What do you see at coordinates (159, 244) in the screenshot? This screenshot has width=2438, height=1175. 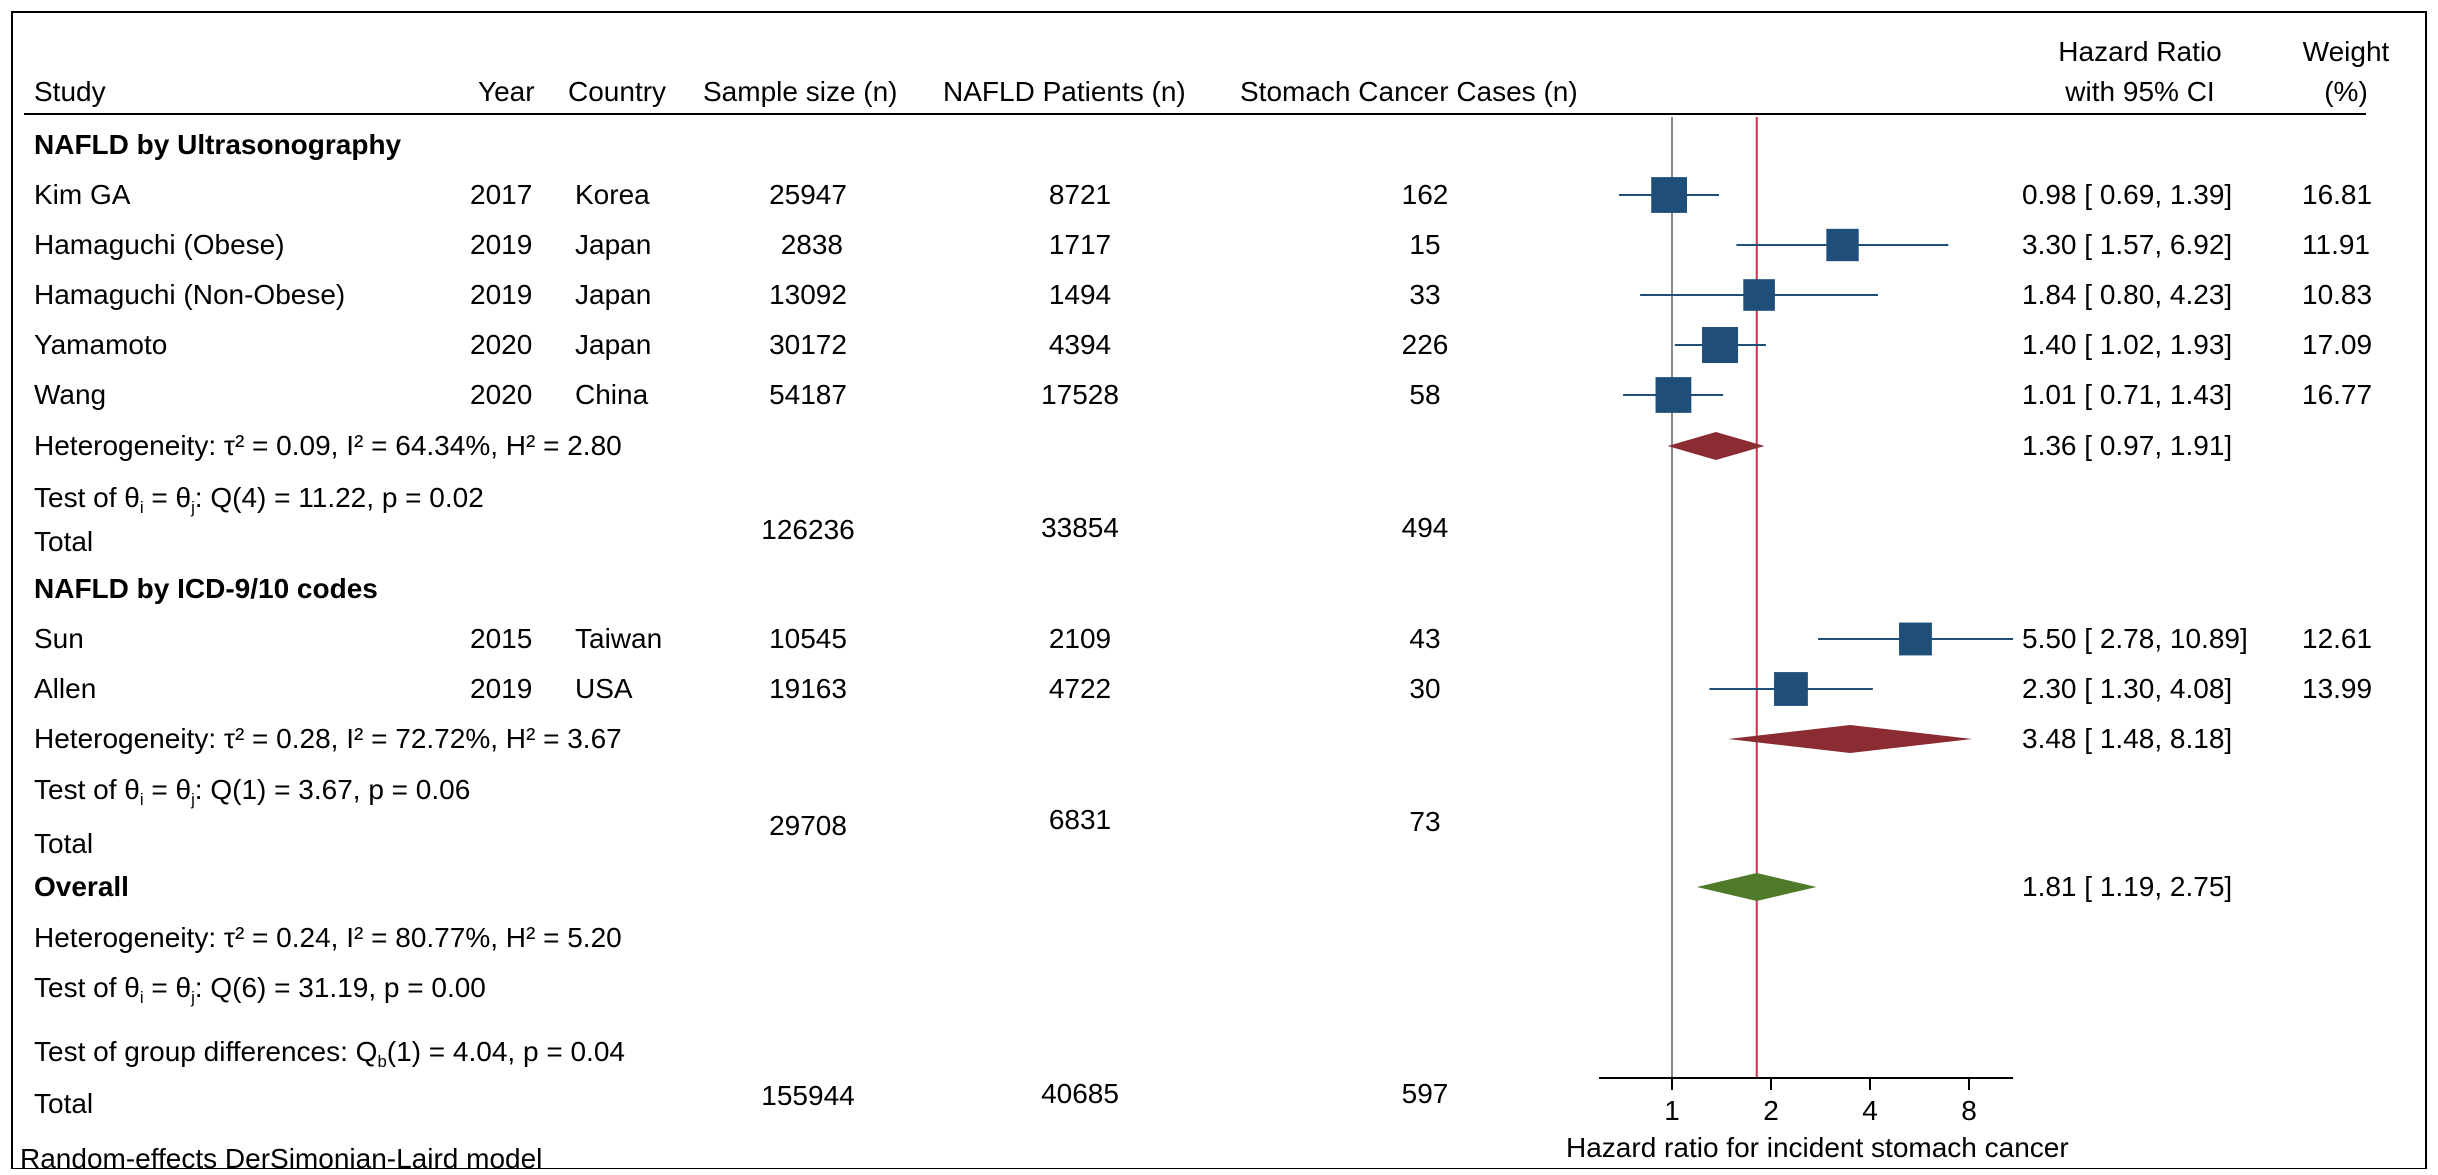 I see `study-name: Hamaguchi (Obese)` at bounding box center [159, 244].